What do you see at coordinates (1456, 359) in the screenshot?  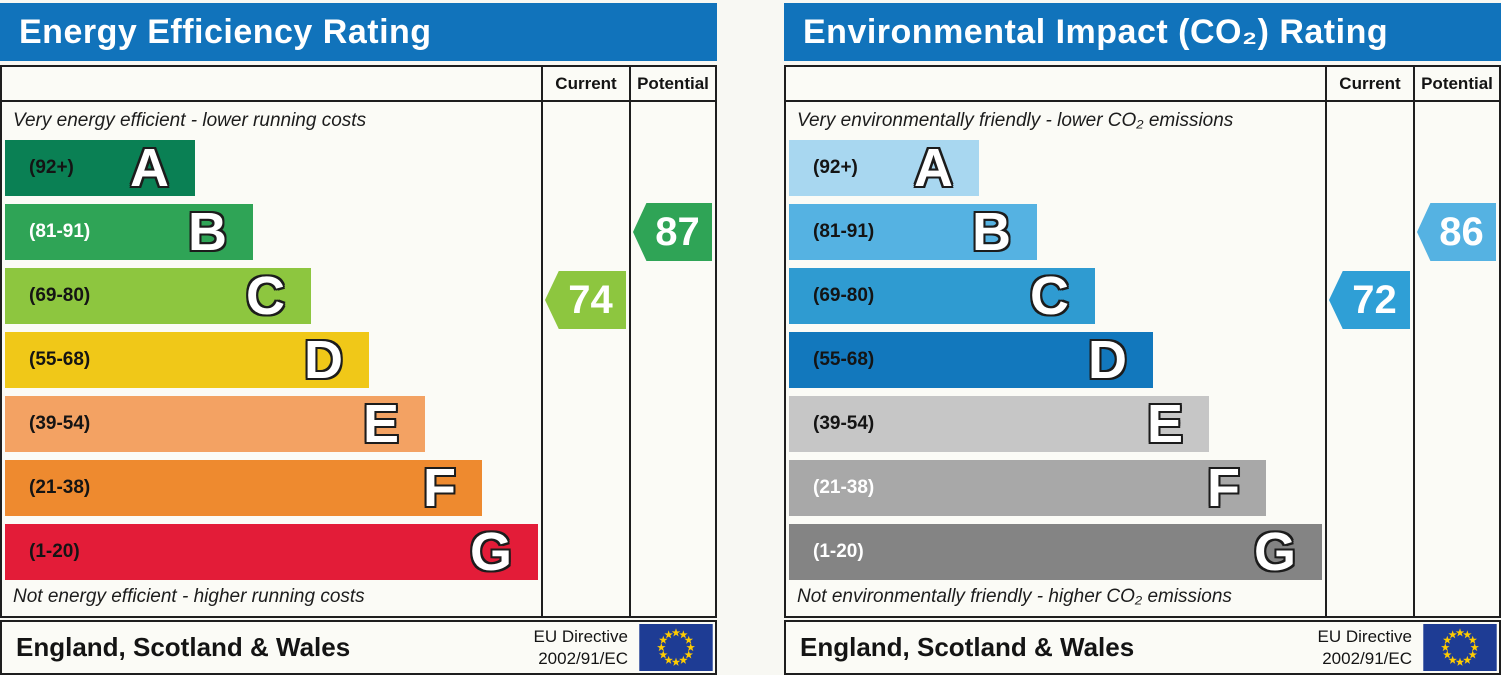 I see `potential-column: 86` at bounding box center [1456, 359].